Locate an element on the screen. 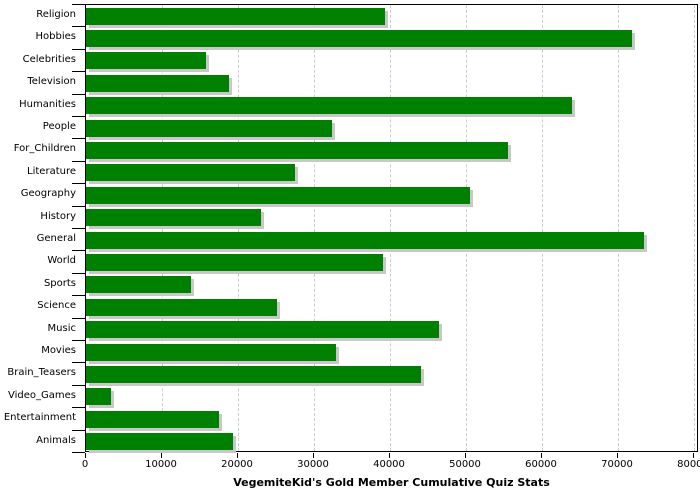  category-label-hobbies: Hobbies is located at coordinates (55, 37).